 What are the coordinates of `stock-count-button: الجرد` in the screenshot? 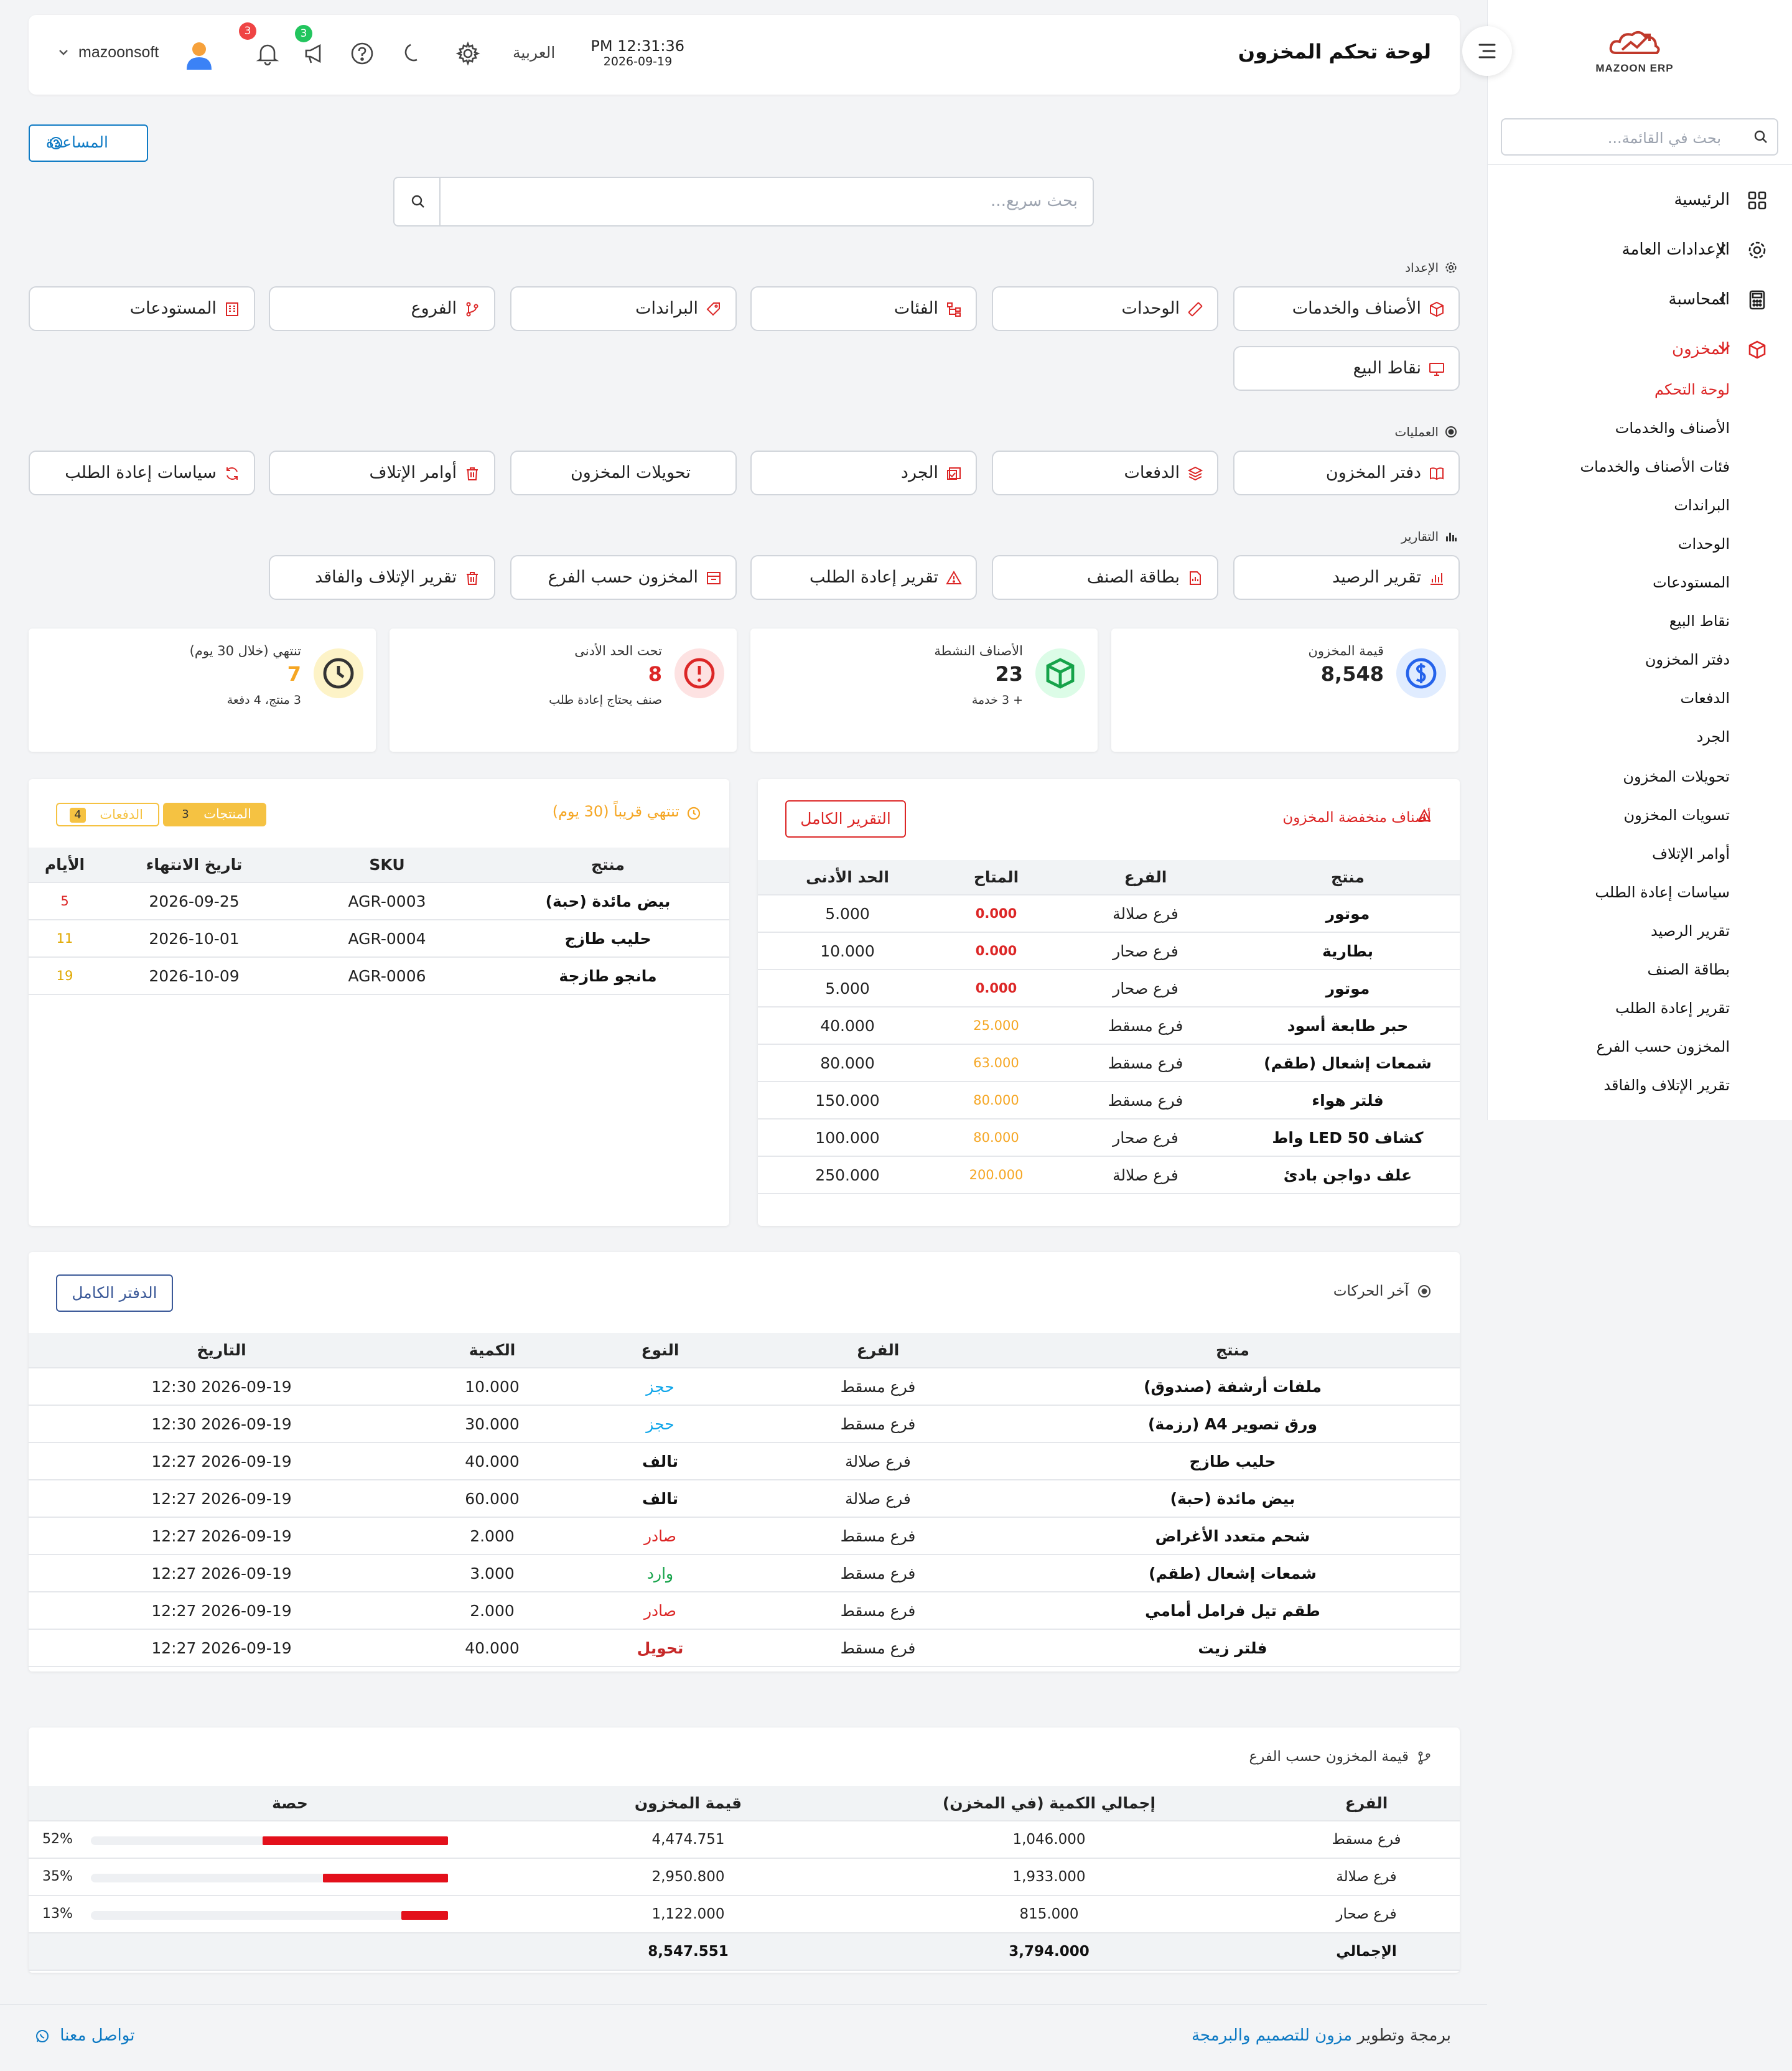 It's located at (863, 473).